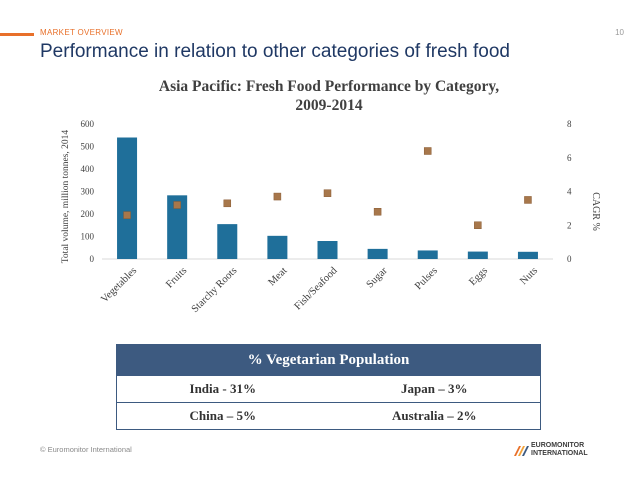 The image size is (638, 479). Describe the element at coordinates (377, 277) in the screenshot. I see `category-label: Sugar` at that location.